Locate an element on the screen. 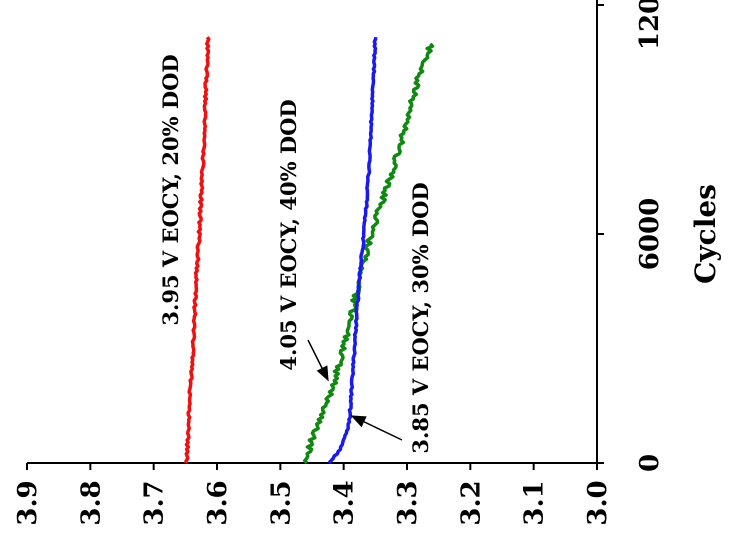  annotation-arrow-4-05v is located at coordinates (318, 360).